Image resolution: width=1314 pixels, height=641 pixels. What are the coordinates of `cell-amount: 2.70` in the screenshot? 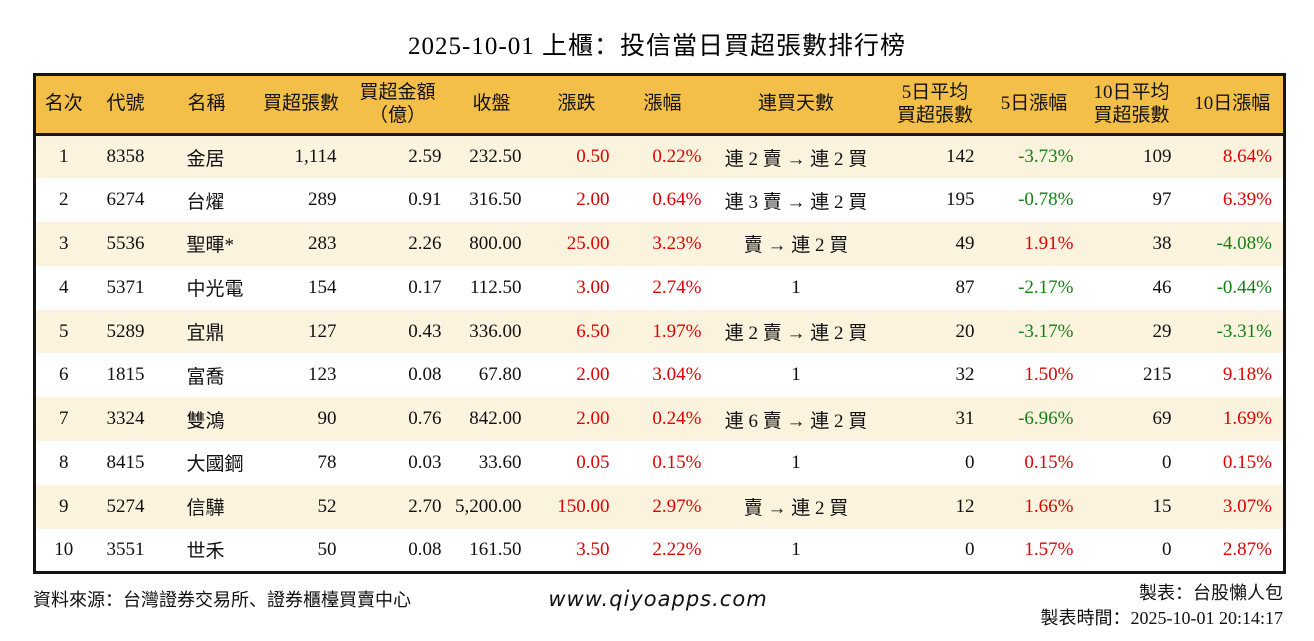 It's located at (425, 506).